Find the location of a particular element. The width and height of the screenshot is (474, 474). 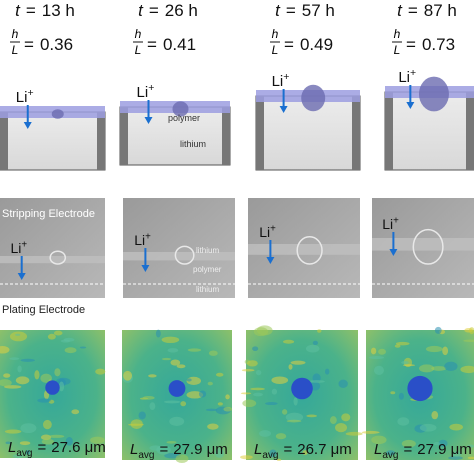

lavg-value: 27.6 μm is located at coordinates (78, 447).